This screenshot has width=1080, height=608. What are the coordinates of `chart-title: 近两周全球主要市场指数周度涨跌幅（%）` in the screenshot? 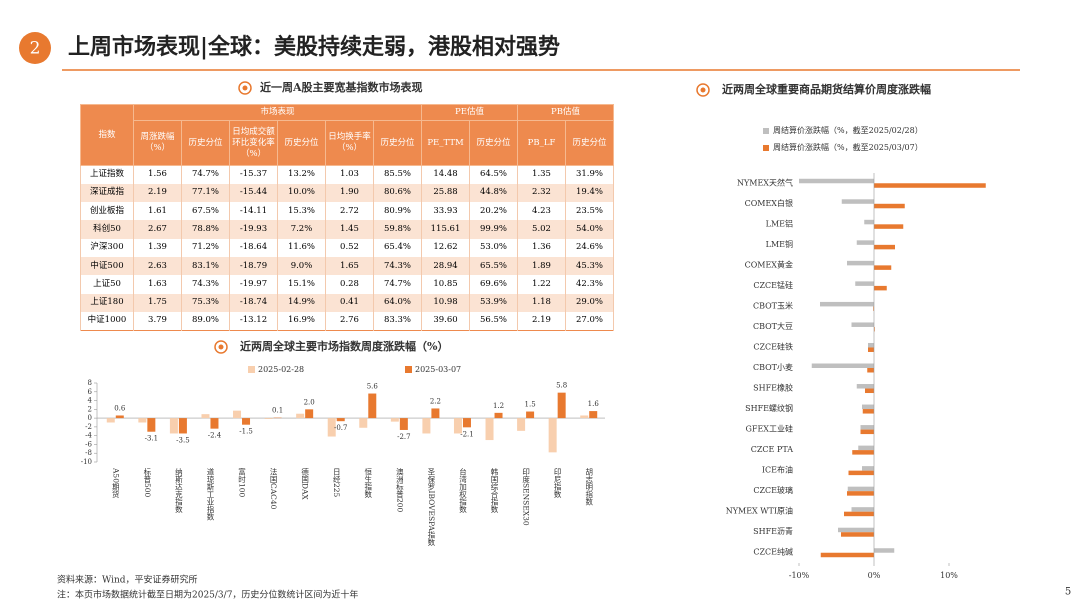 It's located at (344, 346).